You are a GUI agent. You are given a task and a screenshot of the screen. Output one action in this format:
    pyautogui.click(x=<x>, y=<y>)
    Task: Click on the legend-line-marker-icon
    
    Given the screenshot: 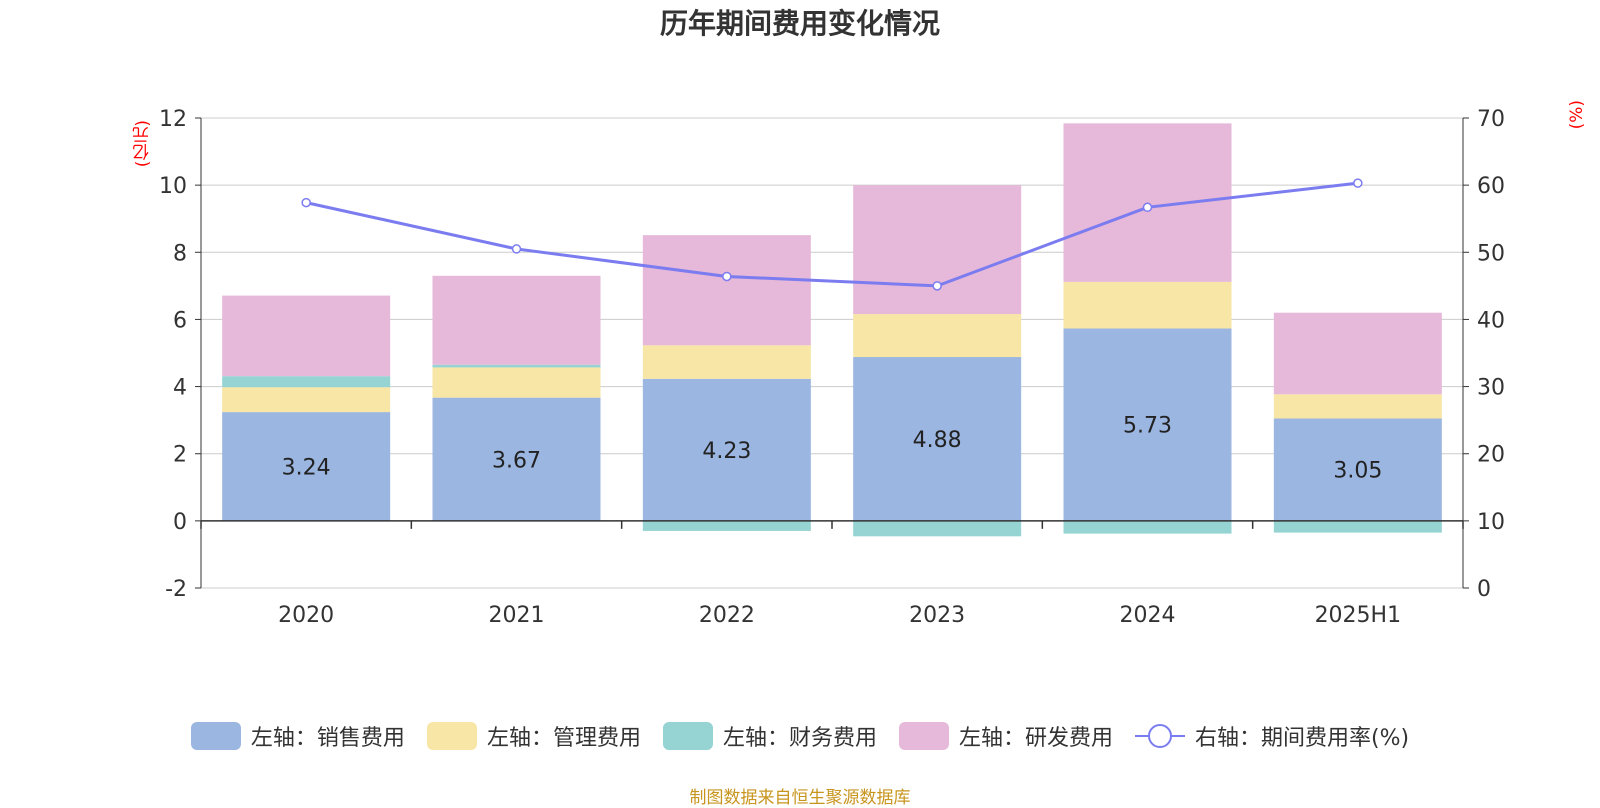 What is the action you would take?
    pyautogui.click(x=1159, y=736)
    